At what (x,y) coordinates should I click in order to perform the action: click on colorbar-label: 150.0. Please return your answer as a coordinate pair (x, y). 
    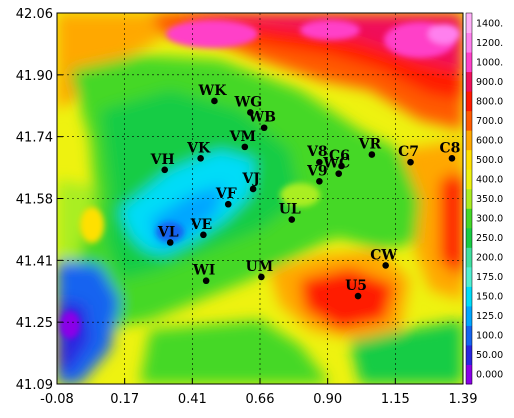
    Looking at the image, I should click on (489, 297).